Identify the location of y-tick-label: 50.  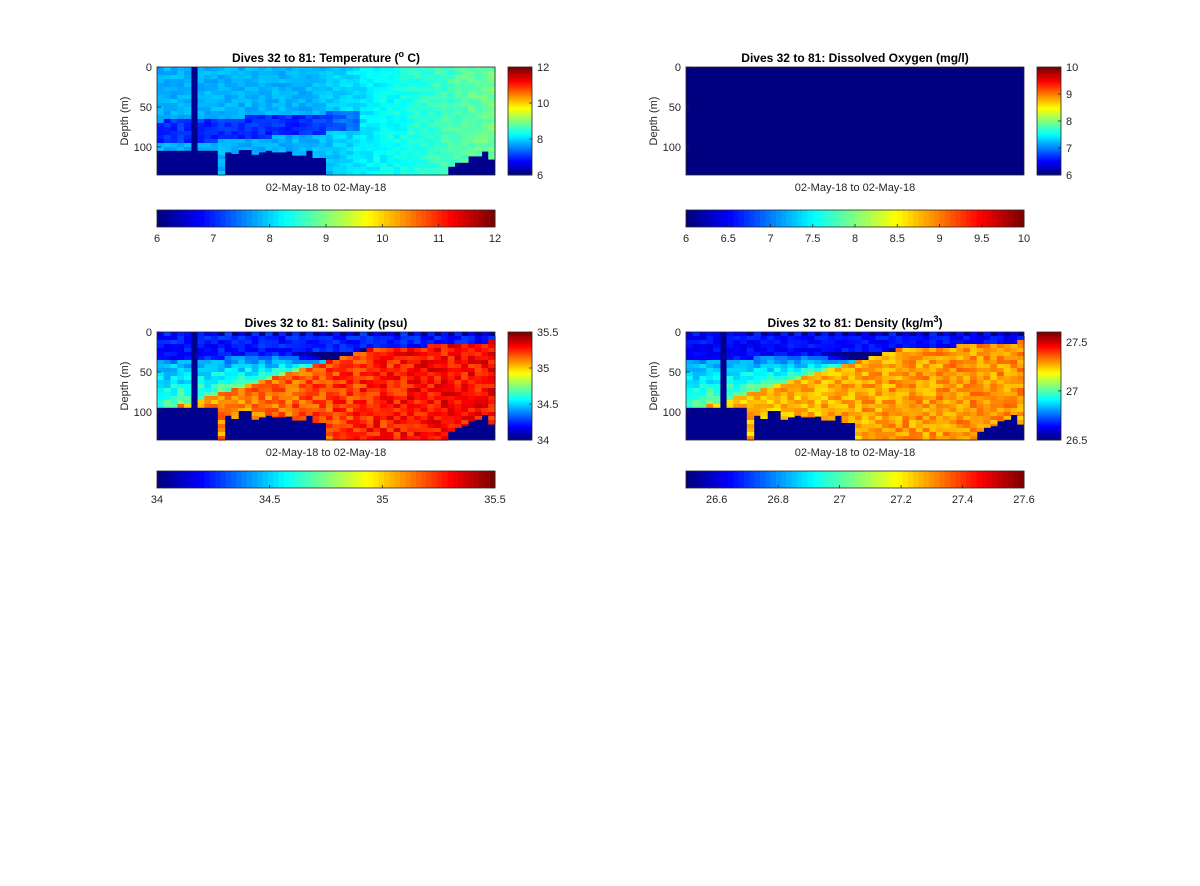
(146, 108).